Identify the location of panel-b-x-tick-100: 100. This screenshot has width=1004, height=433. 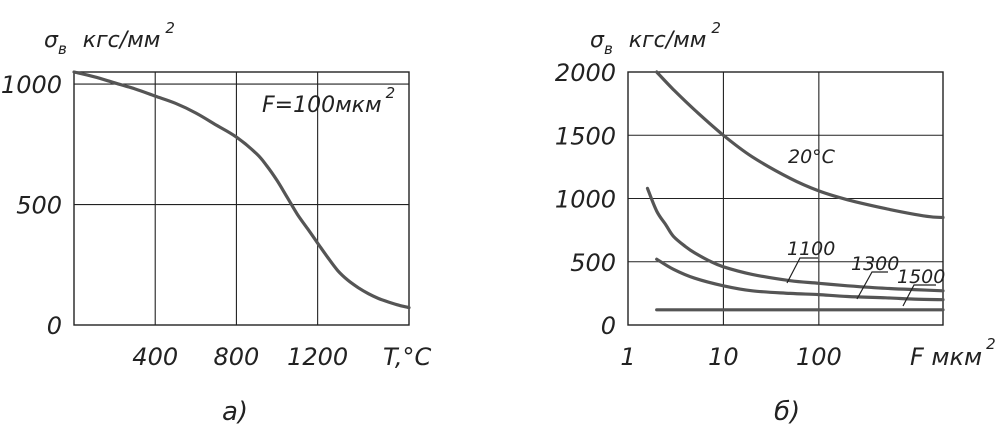
(819, 357).